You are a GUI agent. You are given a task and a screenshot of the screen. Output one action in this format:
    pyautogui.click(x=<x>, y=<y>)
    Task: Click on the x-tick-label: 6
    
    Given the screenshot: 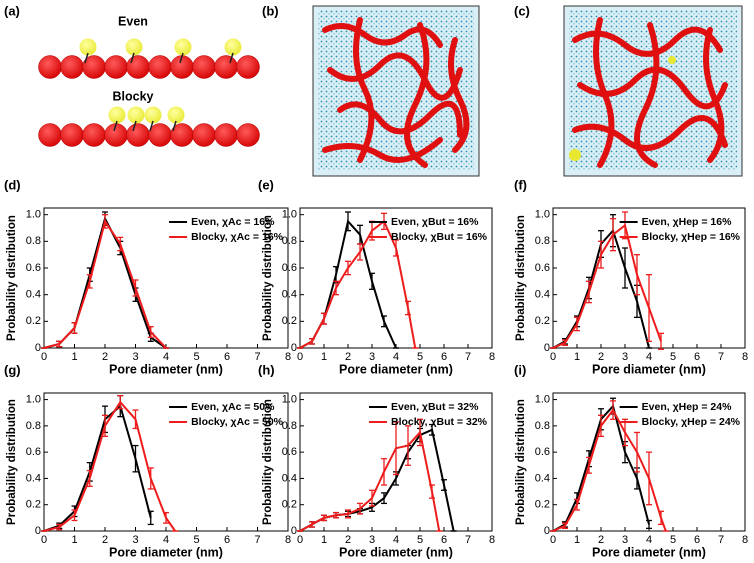 What is the action you would take?
    pyautogui.click(x=697, y=357)
    